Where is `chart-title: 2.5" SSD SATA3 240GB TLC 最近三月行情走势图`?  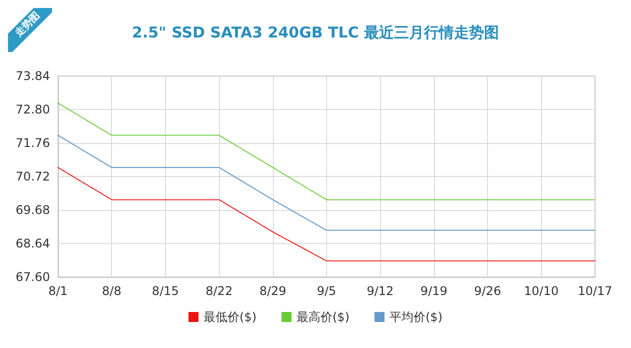 chart-title: 2.5" SSD SATA3 240GB TLC 最近三月行情走势图 is located at coordinates (316, 33).